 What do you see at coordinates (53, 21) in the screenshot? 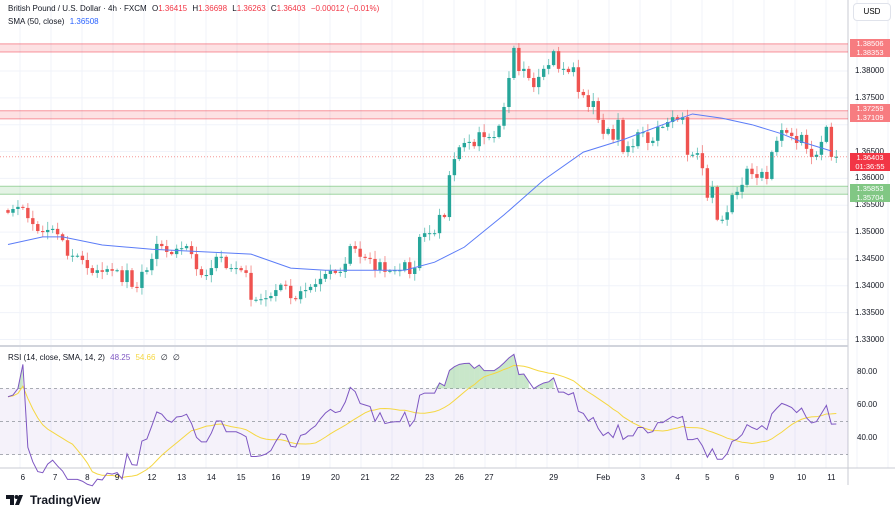
I see `sma-legend: SMA (50, close) 1.36508` at bounding box center [53, 21].